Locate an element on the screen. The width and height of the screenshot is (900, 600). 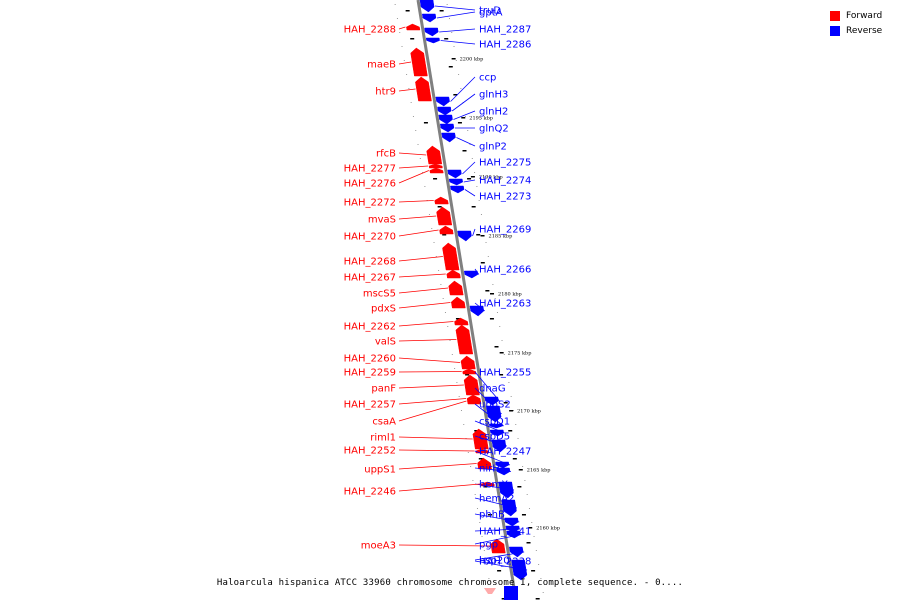
gene-label-HAH_2266: HAH_2266 is located at coordinates (505, 270).